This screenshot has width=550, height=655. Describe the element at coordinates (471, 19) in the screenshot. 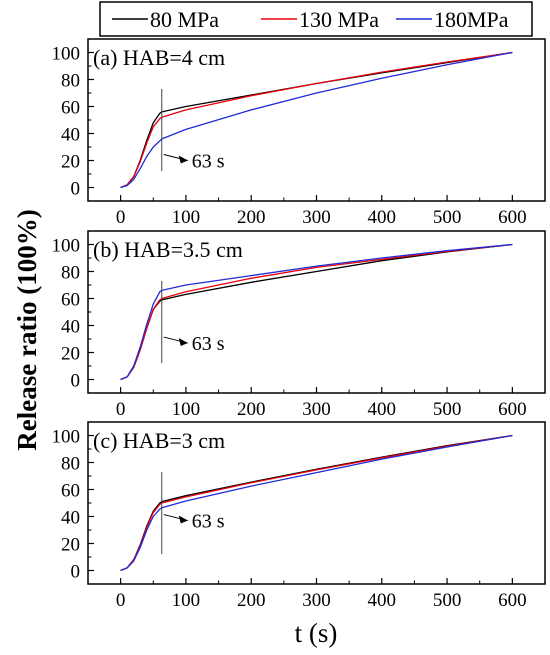

I see `legend-label-180mpa: 180MPa` at that location.